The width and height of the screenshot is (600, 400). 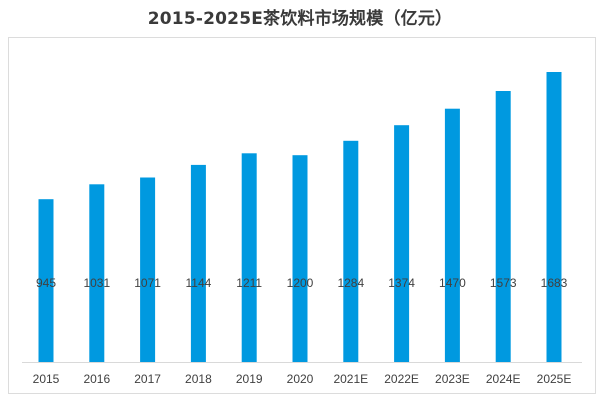 What do you see at coordinates (198, 379) in the screenshot?
I see `x-tick-label-2018: 2018` at bounding box center [198, 379].